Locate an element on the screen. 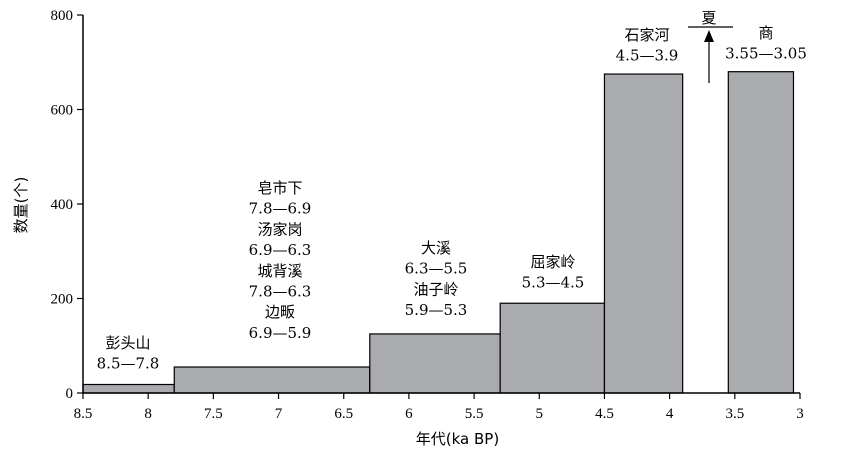 The width and height of the screenshot is (844, 454). annotation-4-line-1: 4.5—3.9 is located at coordinates (647, 56).